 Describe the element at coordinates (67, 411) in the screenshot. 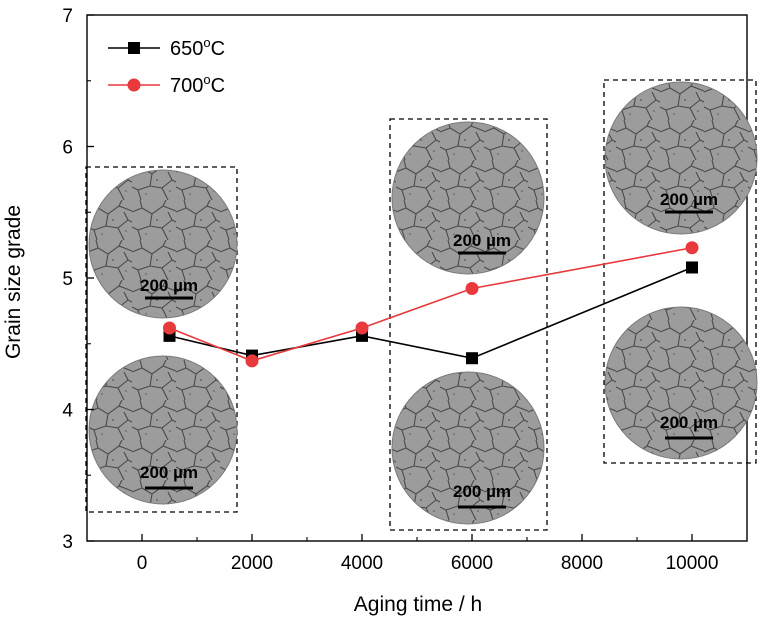

I see `y-tick-label-1: 4` at that location.